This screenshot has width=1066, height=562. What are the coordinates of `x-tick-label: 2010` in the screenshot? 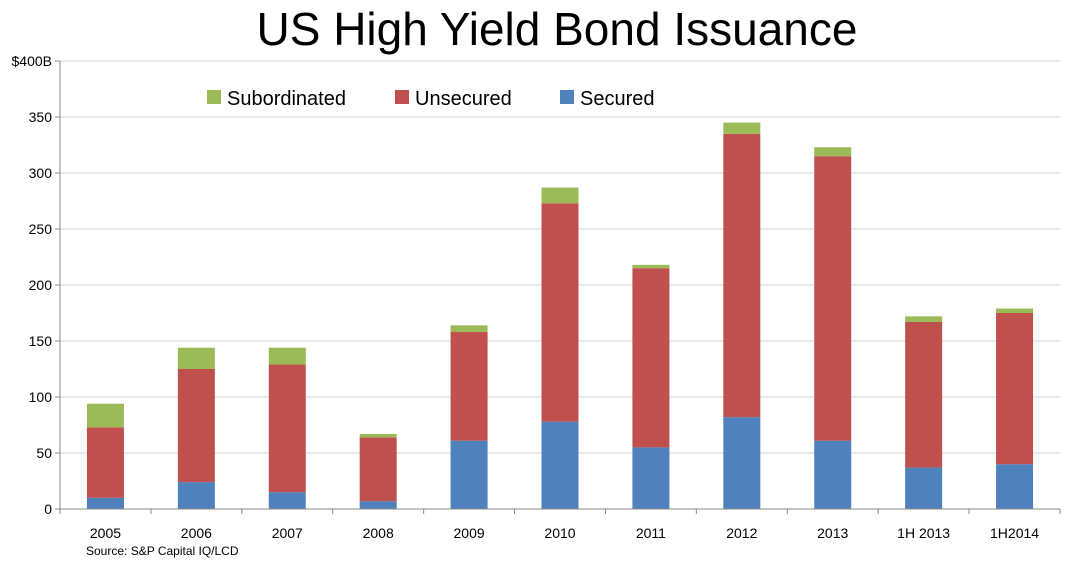 It's located at (559, 533).